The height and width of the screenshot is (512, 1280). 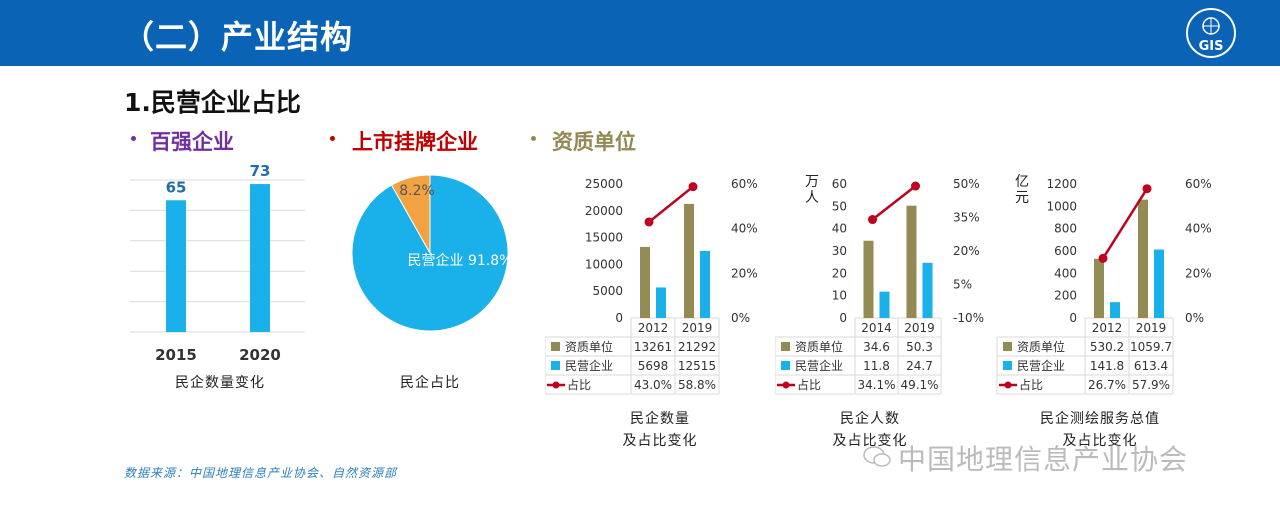 I want to click on table-cell: 613.4, so click(x=1151, y=366).